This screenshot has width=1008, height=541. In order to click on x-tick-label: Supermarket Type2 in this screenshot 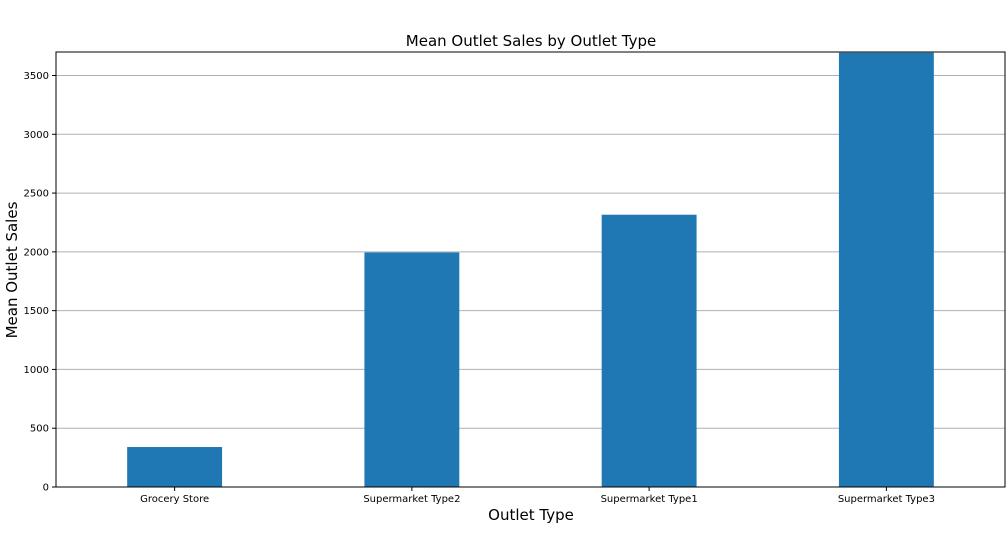, I will do `click(411, 499)`.